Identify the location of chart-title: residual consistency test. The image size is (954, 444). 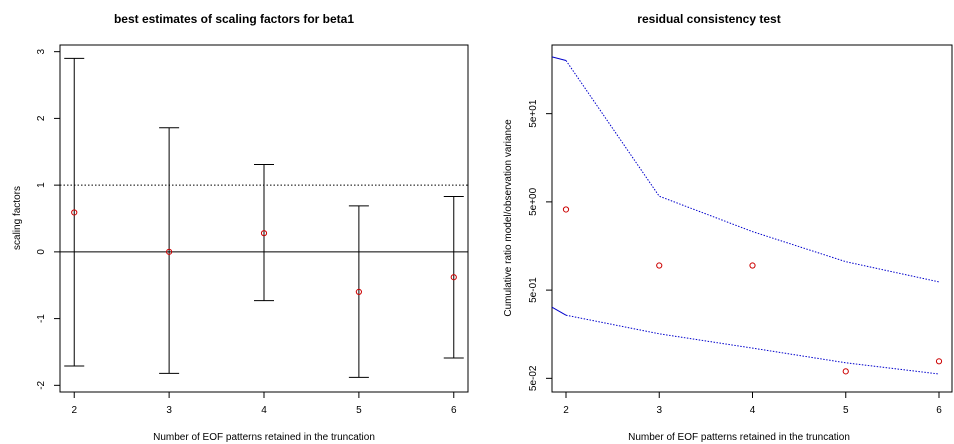
(708, 19).